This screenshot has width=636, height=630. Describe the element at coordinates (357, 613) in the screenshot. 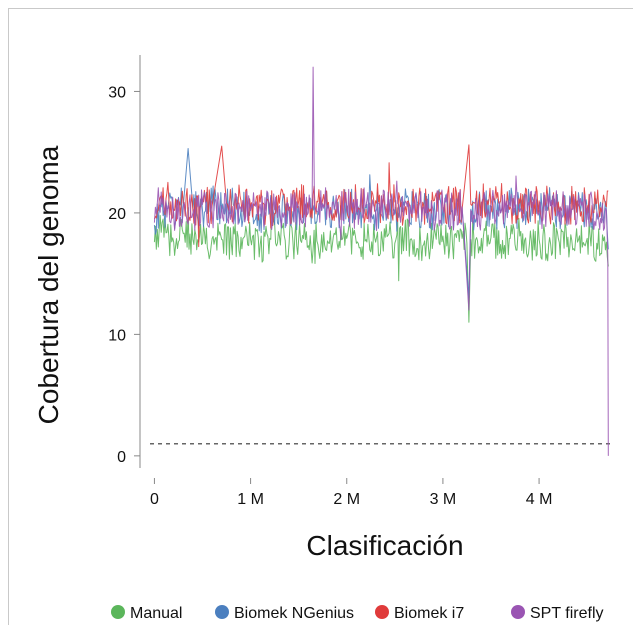

I see `legend: Manual Biomek NGenius Biomek i7 SPT firefly` at that location.